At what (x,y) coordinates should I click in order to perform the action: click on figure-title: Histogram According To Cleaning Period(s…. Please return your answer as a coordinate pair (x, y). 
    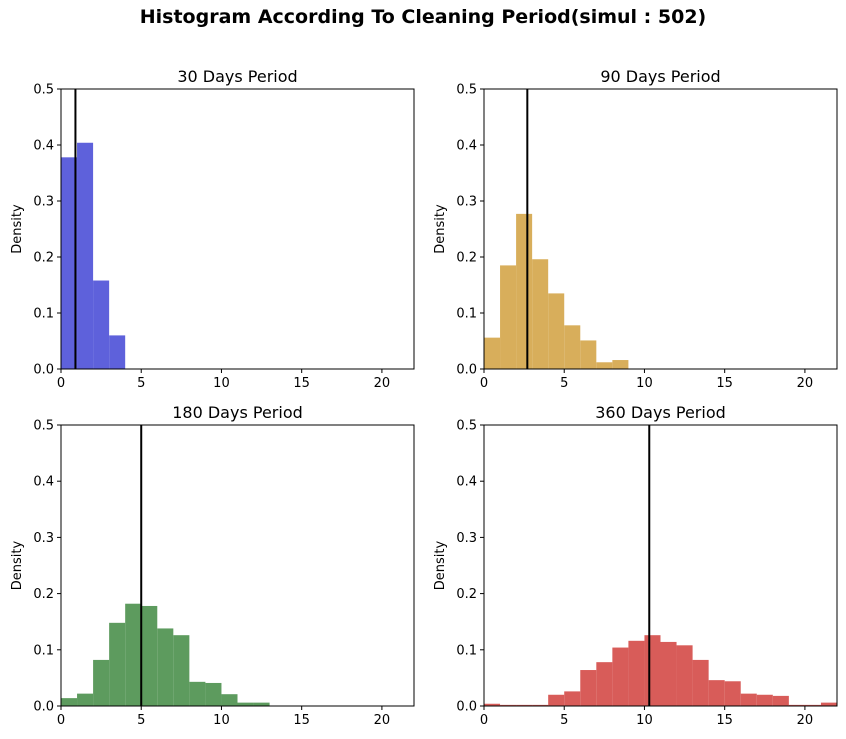
    Looking at the image, I should click on (423, 17).